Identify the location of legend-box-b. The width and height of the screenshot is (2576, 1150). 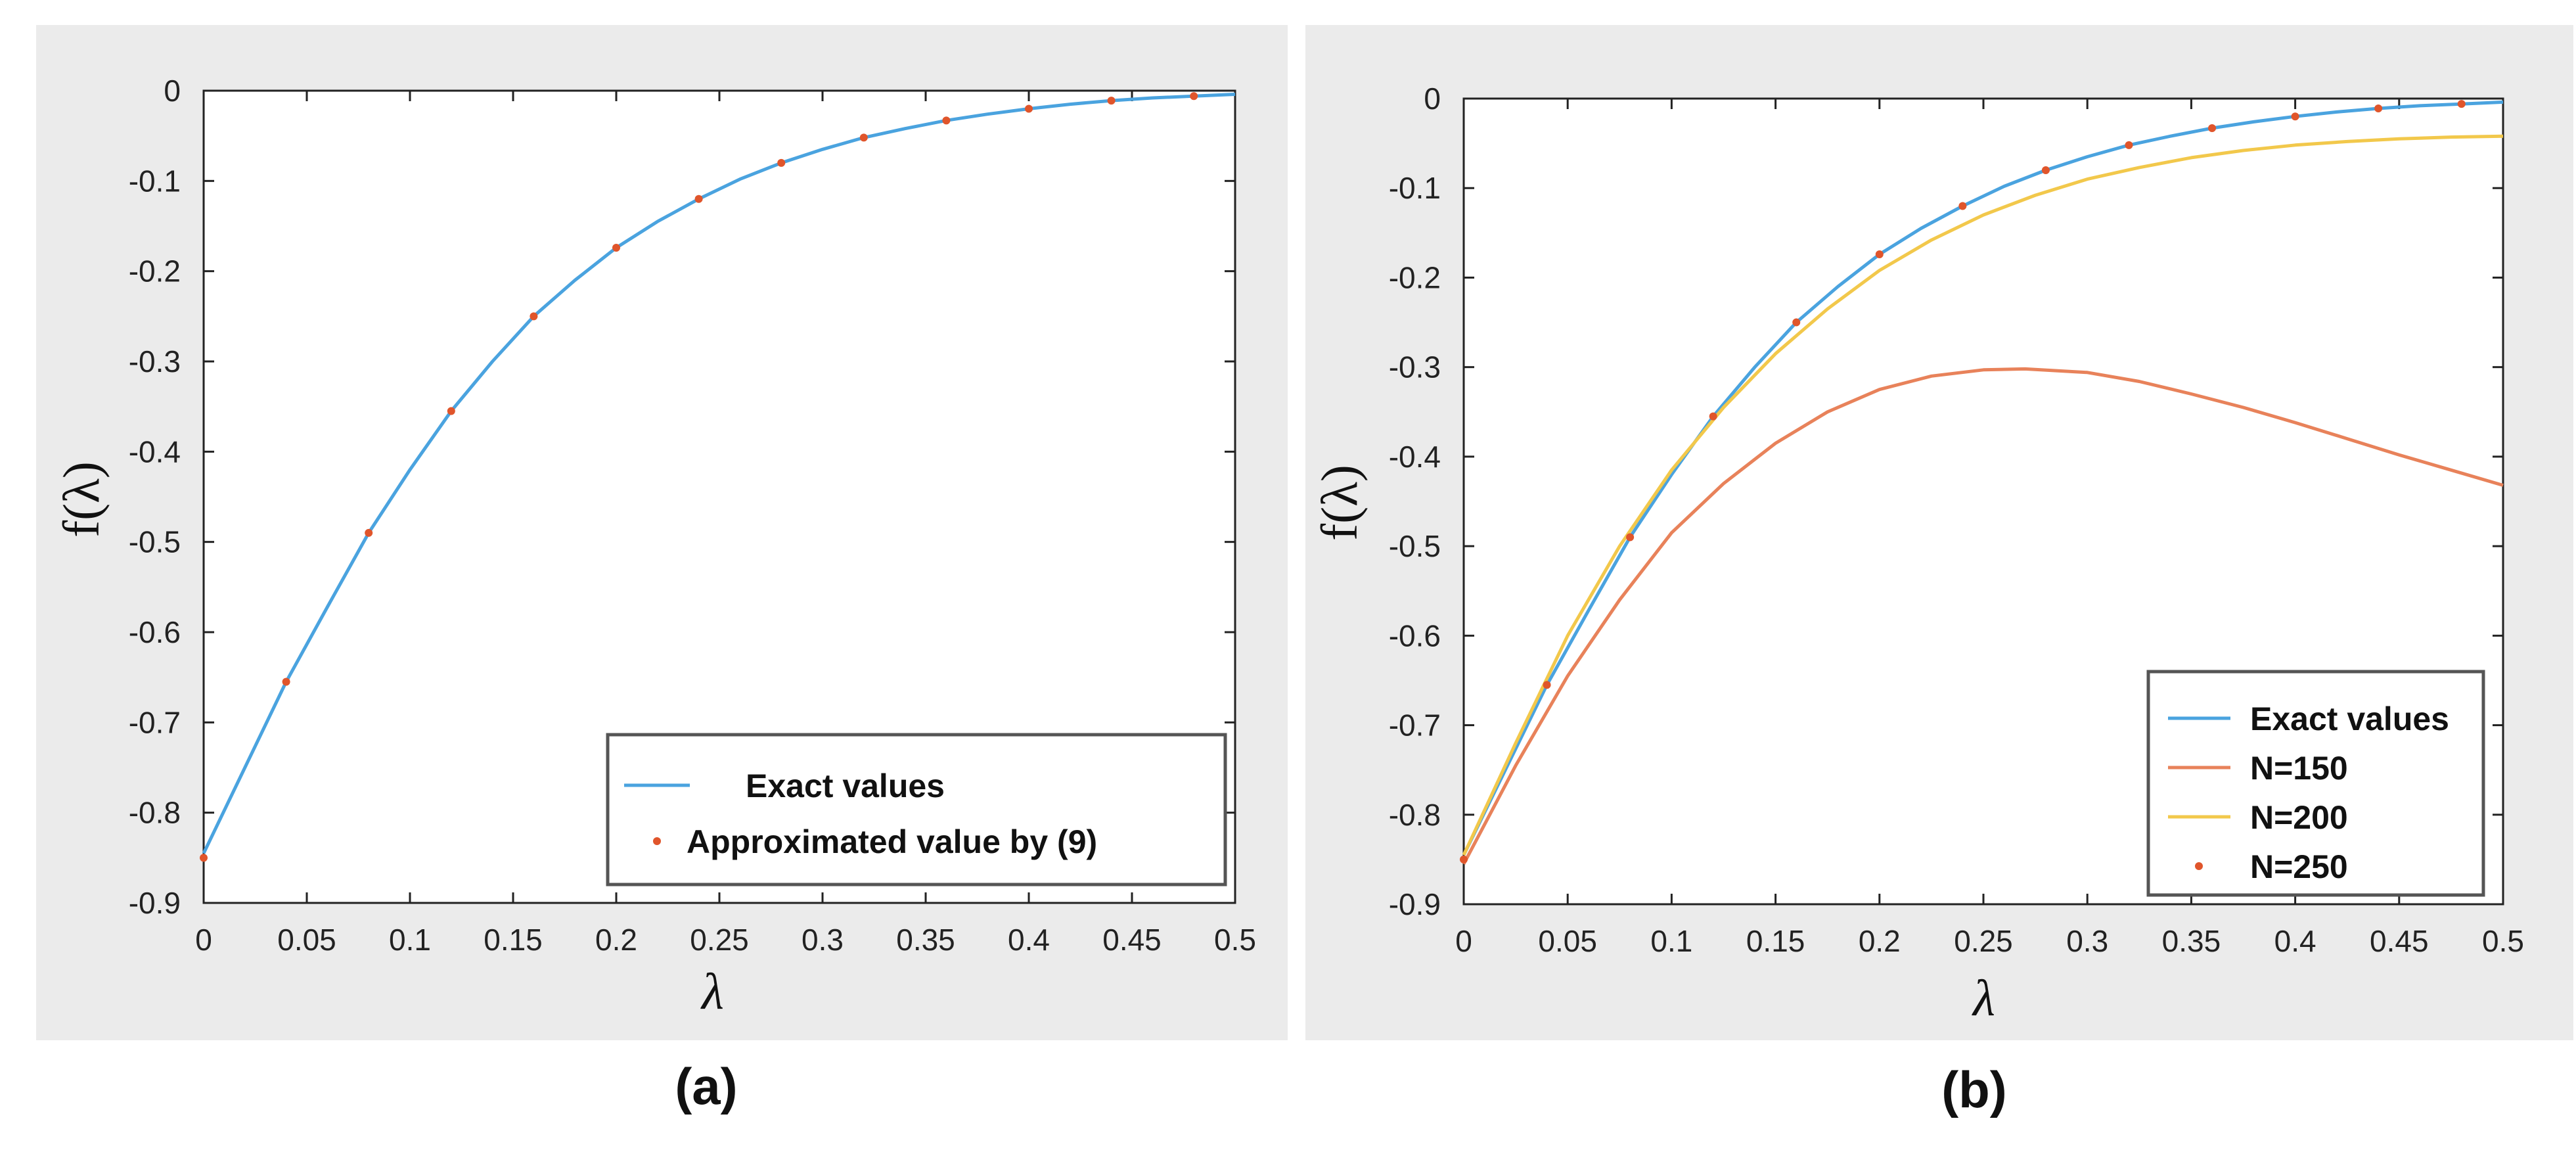
(2315, 783).